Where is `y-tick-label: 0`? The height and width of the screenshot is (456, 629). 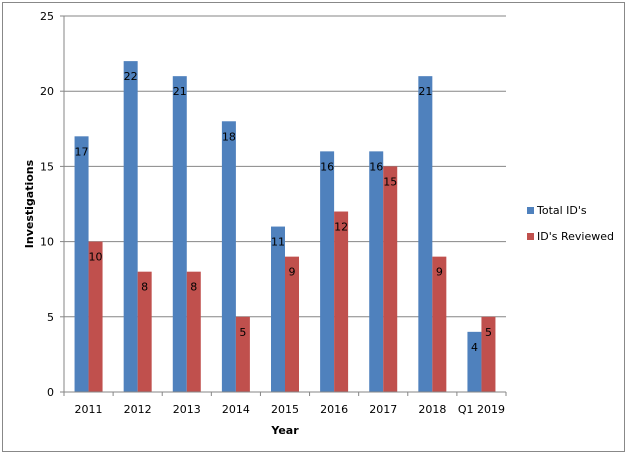 y-tick-label: 0 is located at coordinates (50, 392).